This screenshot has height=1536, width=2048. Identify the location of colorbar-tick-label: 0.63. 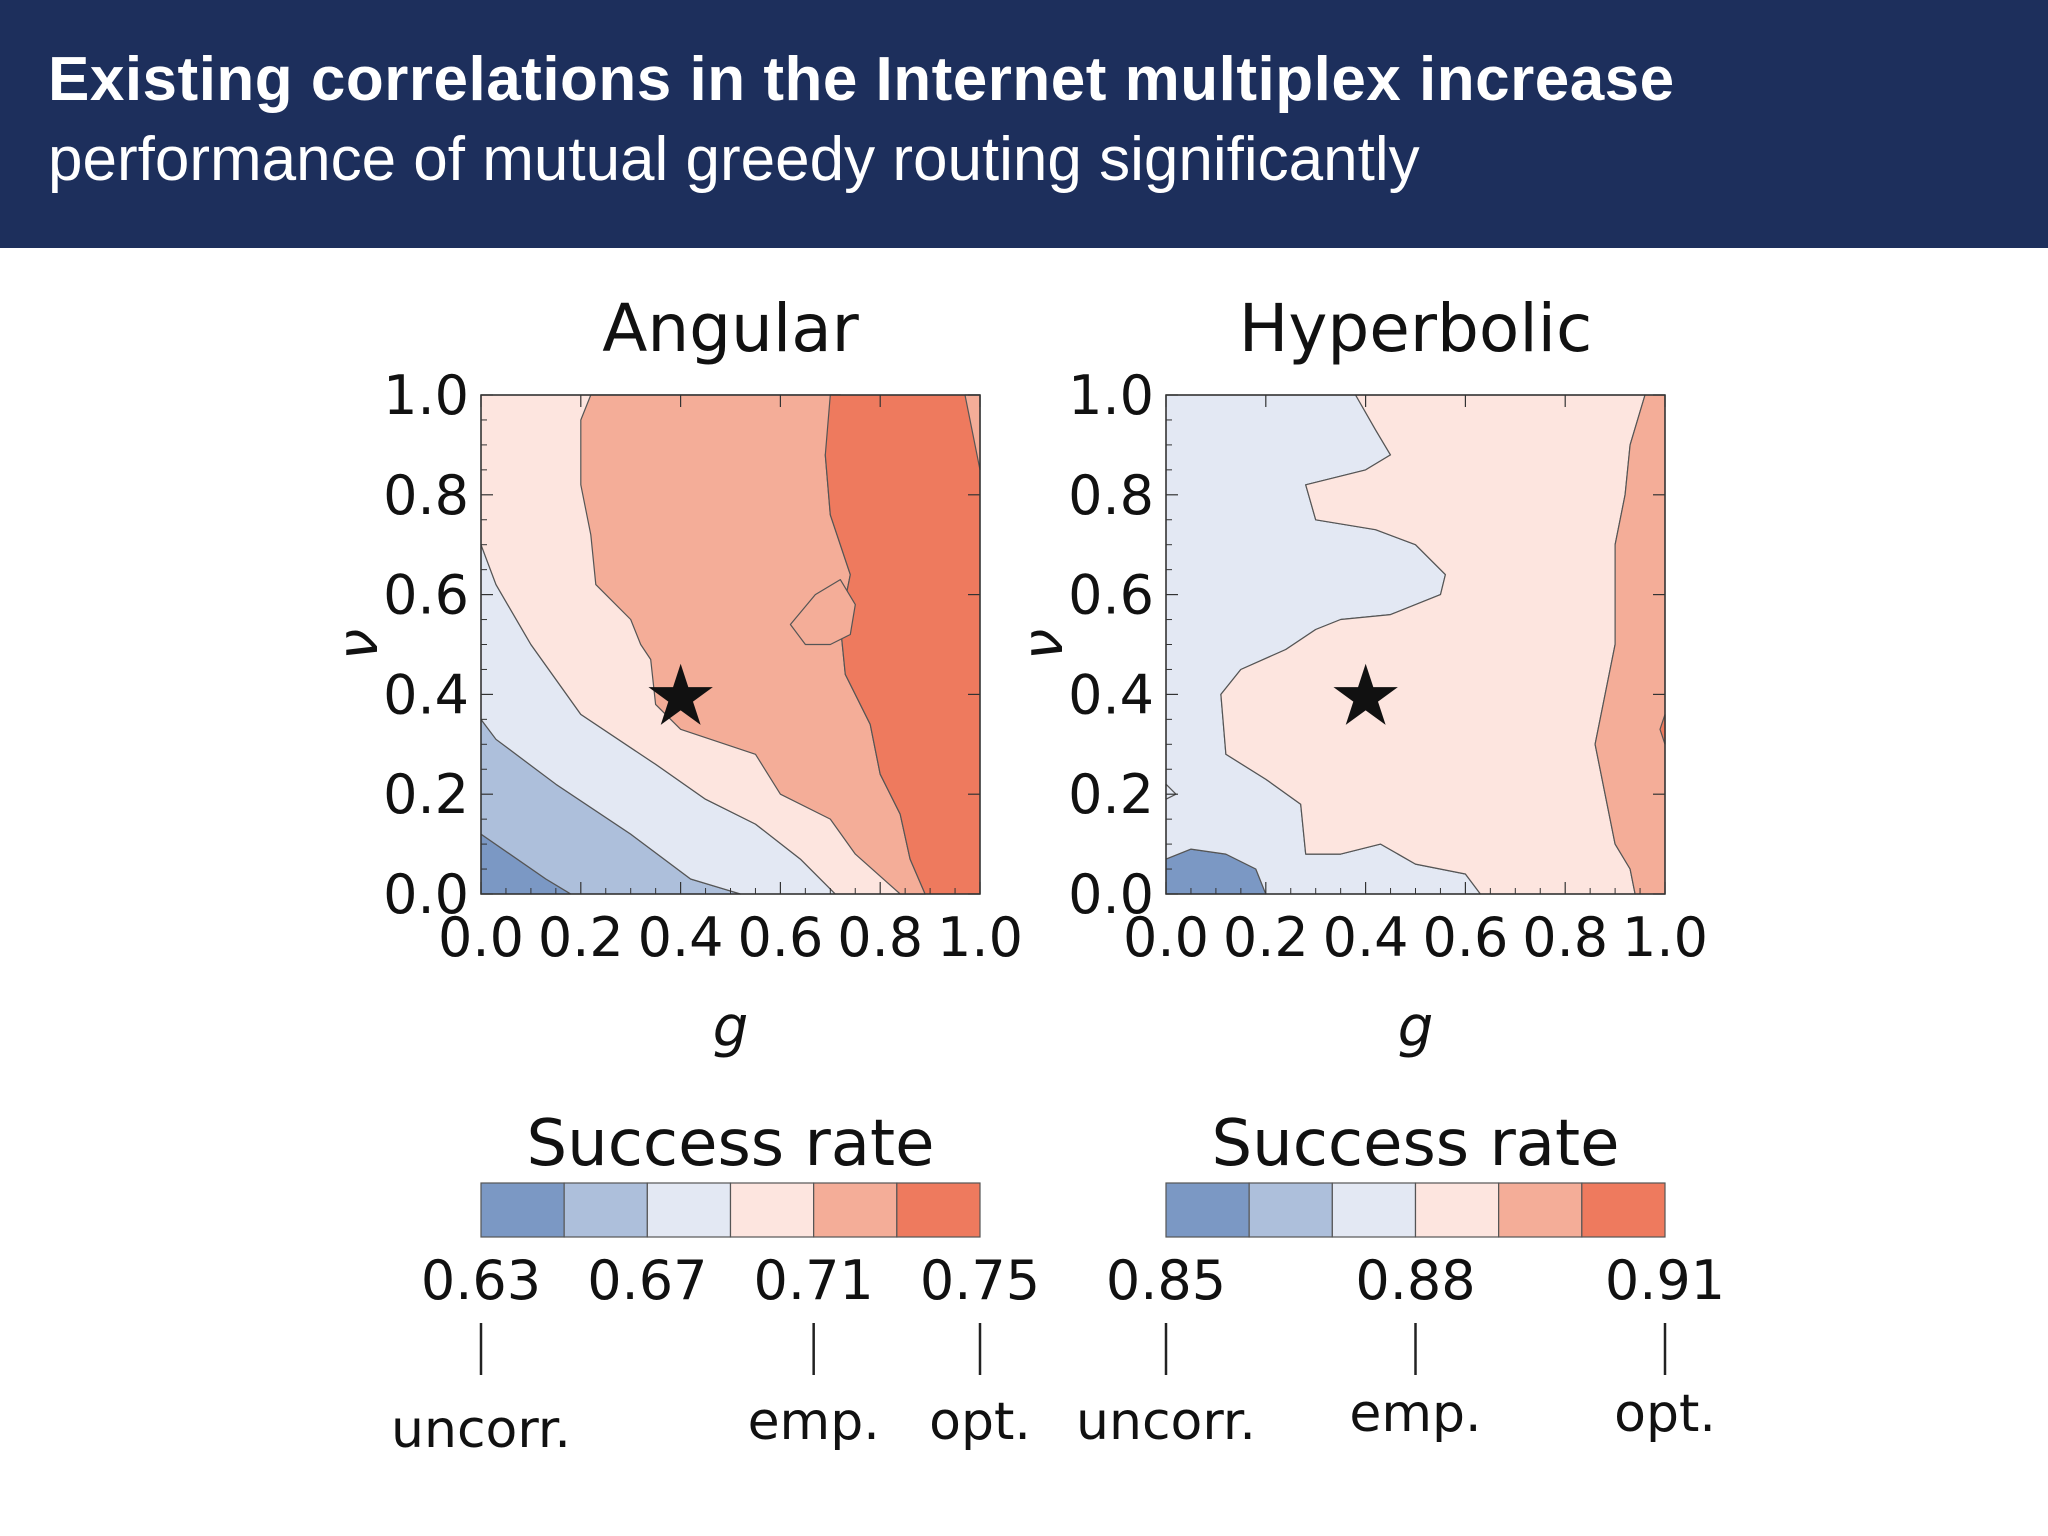
(481, 1280).